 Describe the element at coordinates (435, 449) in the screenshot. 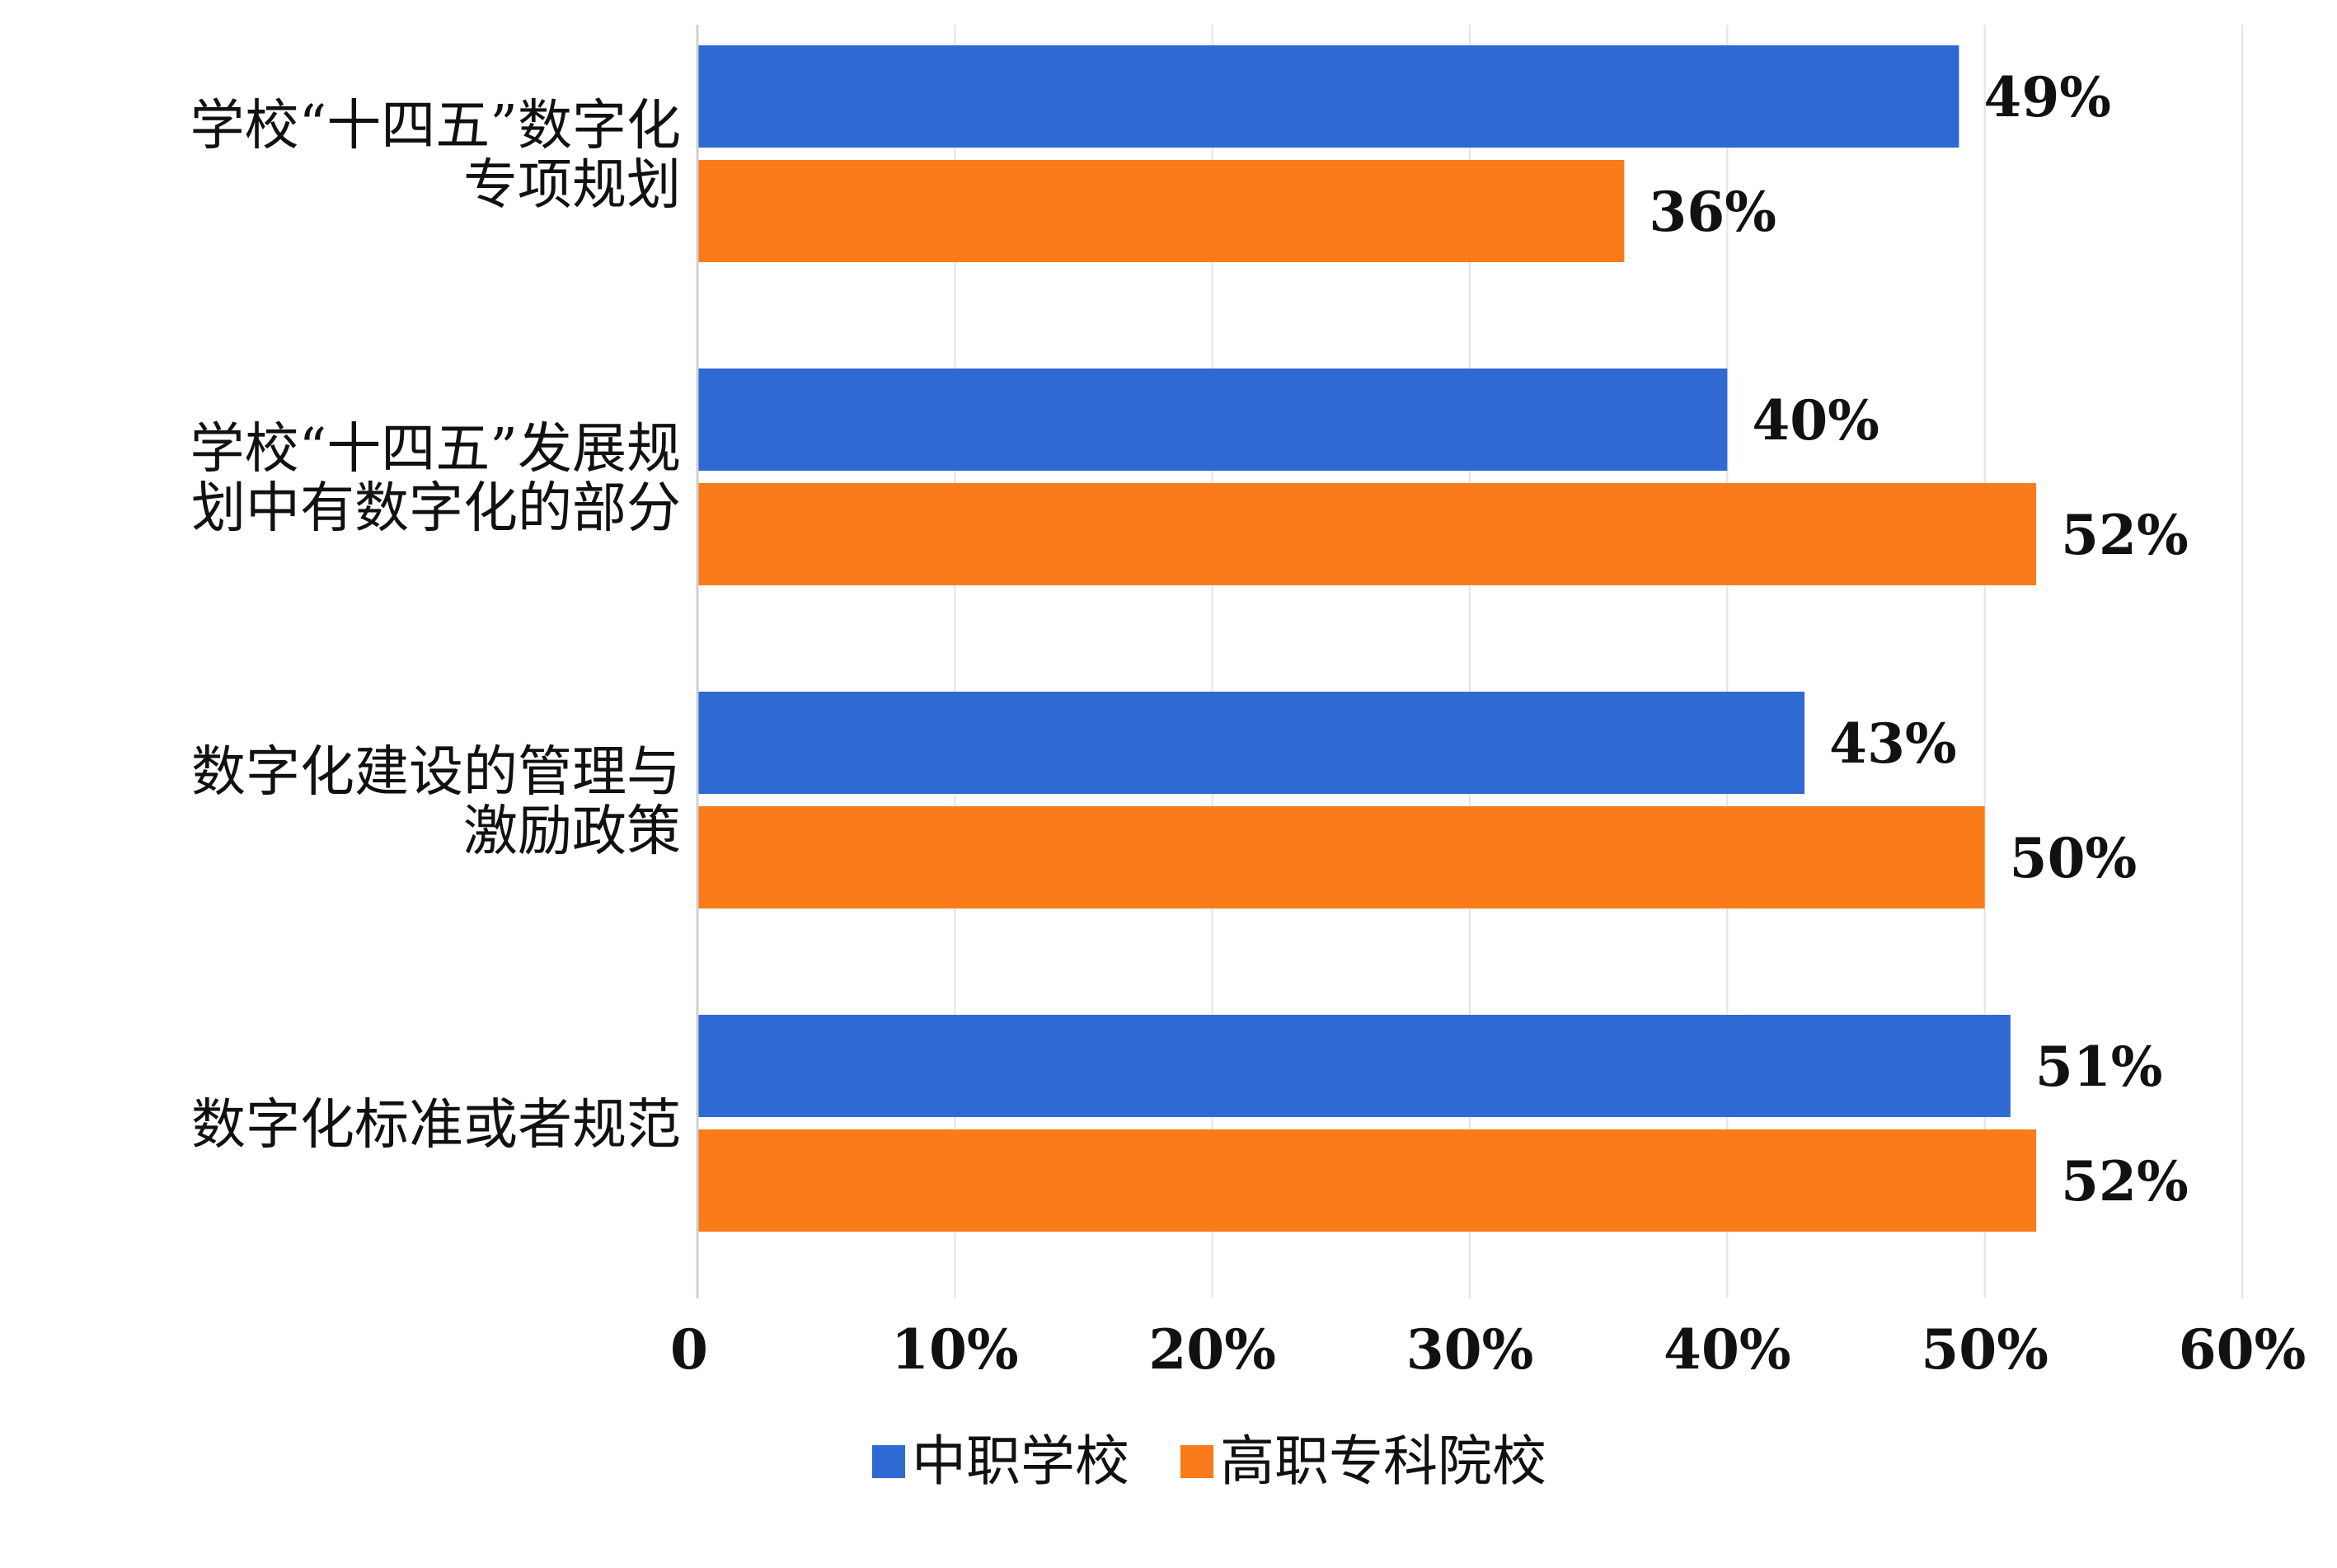

I see `category-label: 学校“十四五”发展规` at that location.